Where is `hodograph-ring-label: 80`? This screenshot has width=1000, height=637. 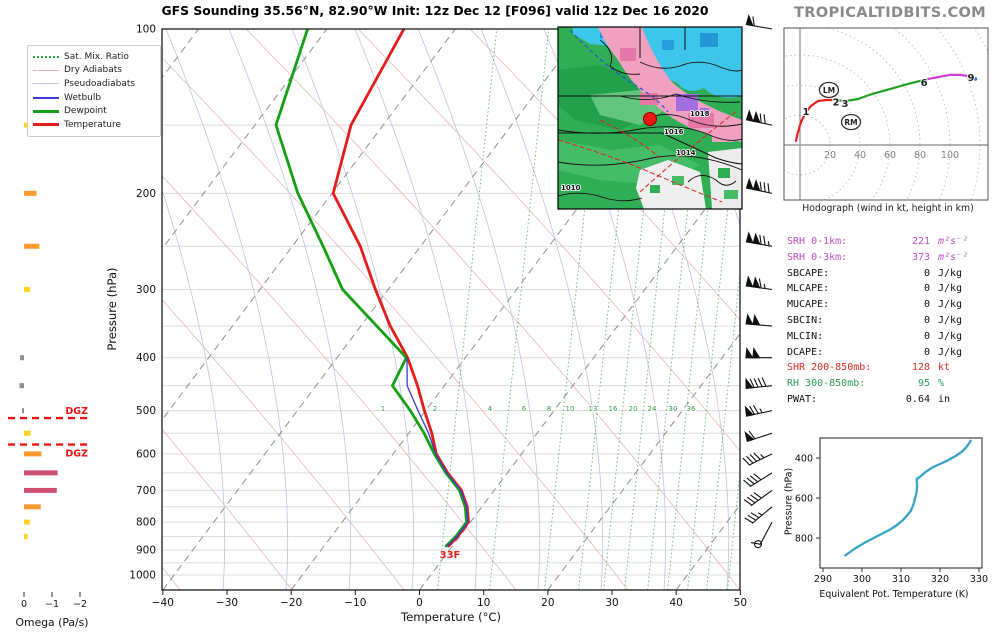 hodograph-ring-label: 80 is located at coordinates (920, 155).